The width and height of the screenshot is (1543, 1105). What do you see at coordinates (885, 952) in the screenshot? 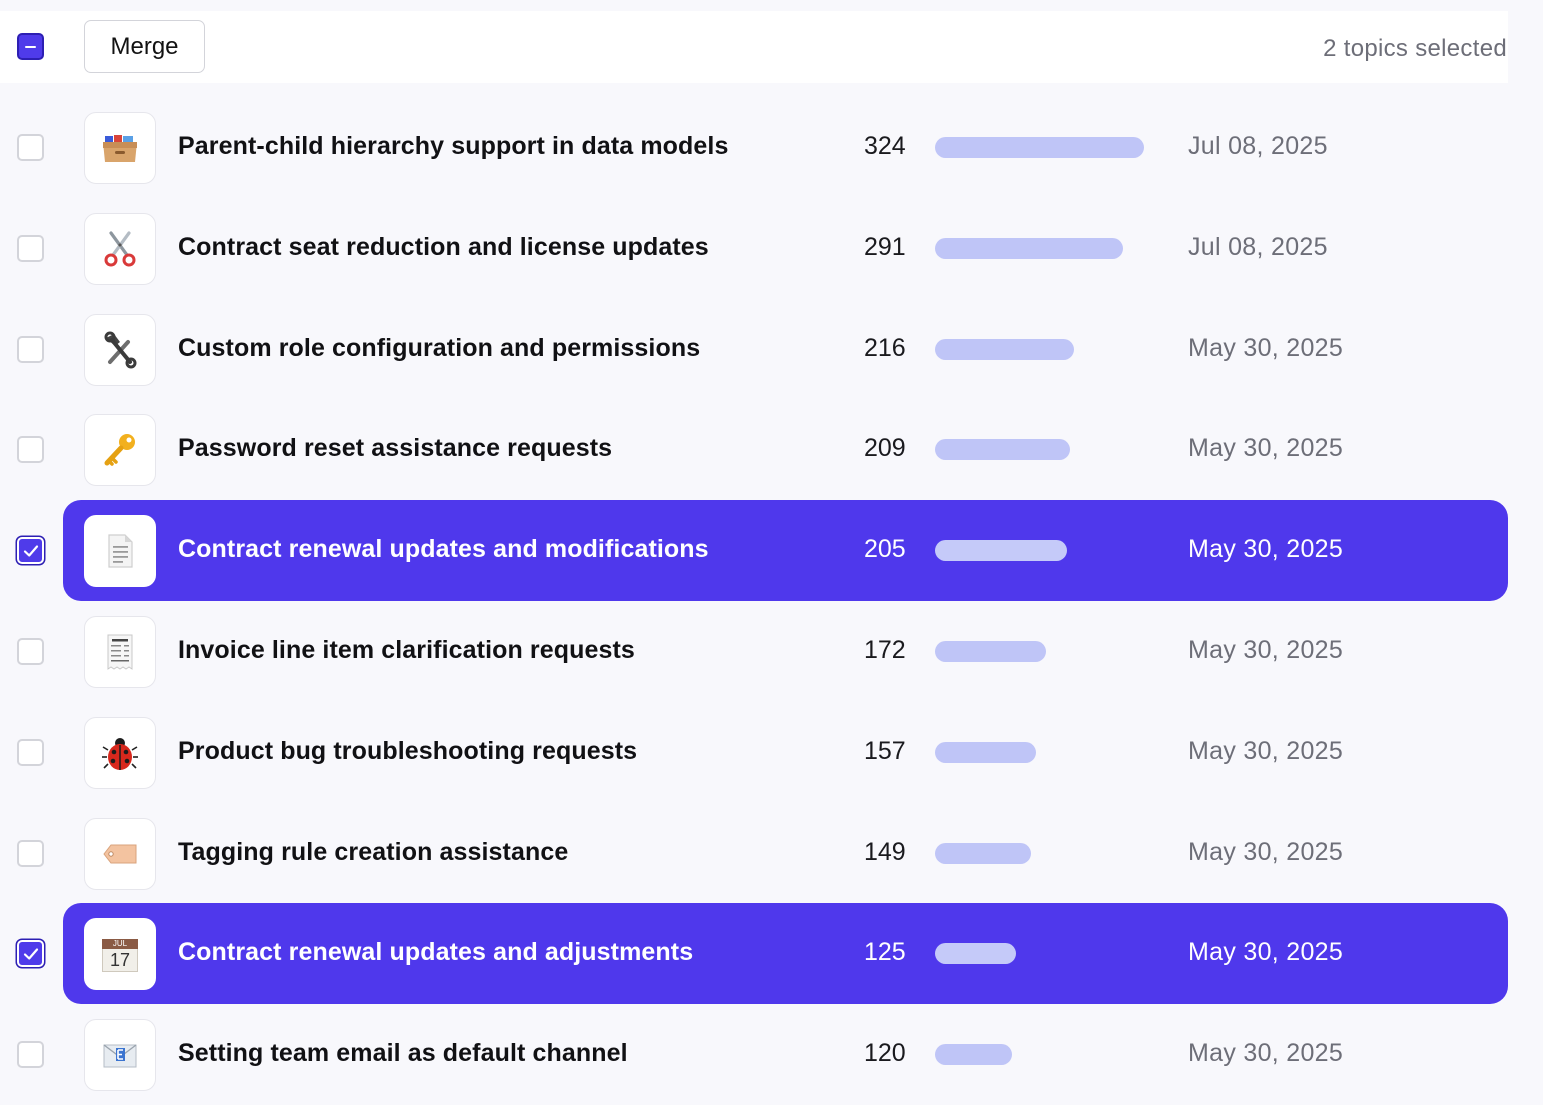
I see `topic-count: 125` at bounding box center [885, 952].